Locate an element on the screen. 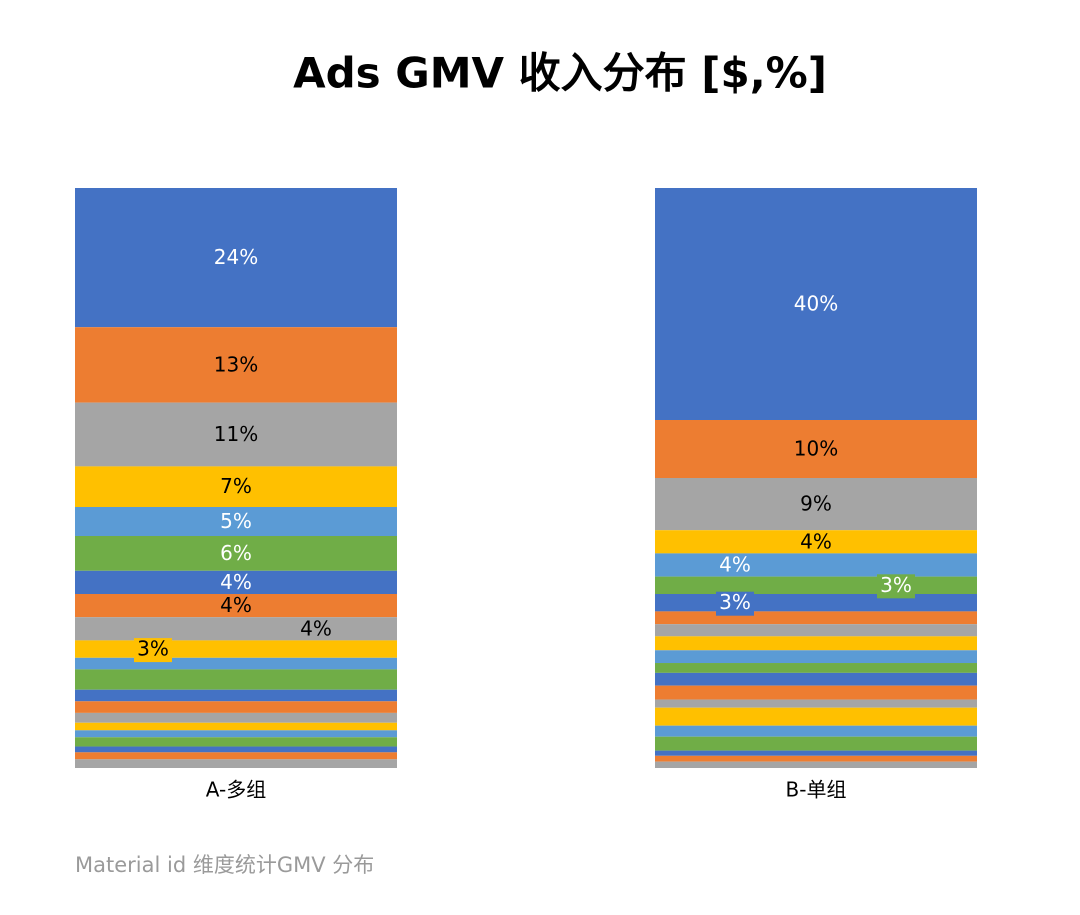  x-tick-label: B-单组 is located at coordinates (816, 790).